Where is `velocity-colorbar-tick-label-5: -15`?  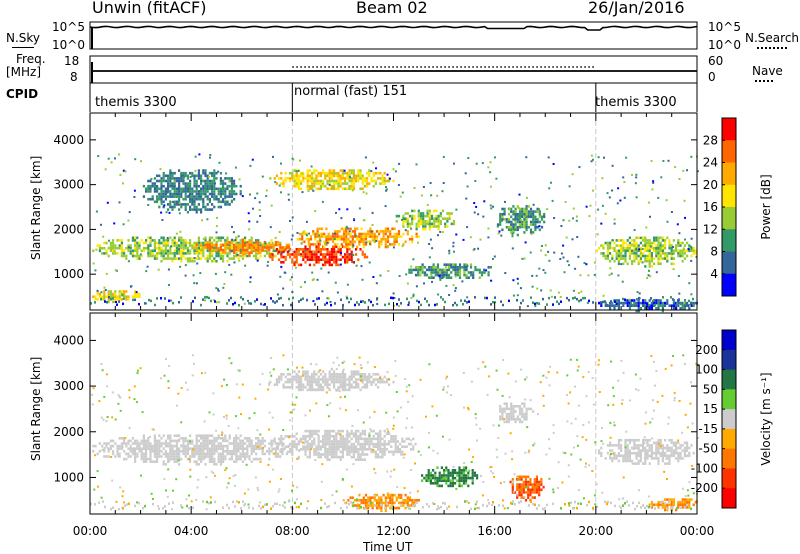
velocity-colorbar-tick-label-5: -15 is located at coordinates (708, 429).